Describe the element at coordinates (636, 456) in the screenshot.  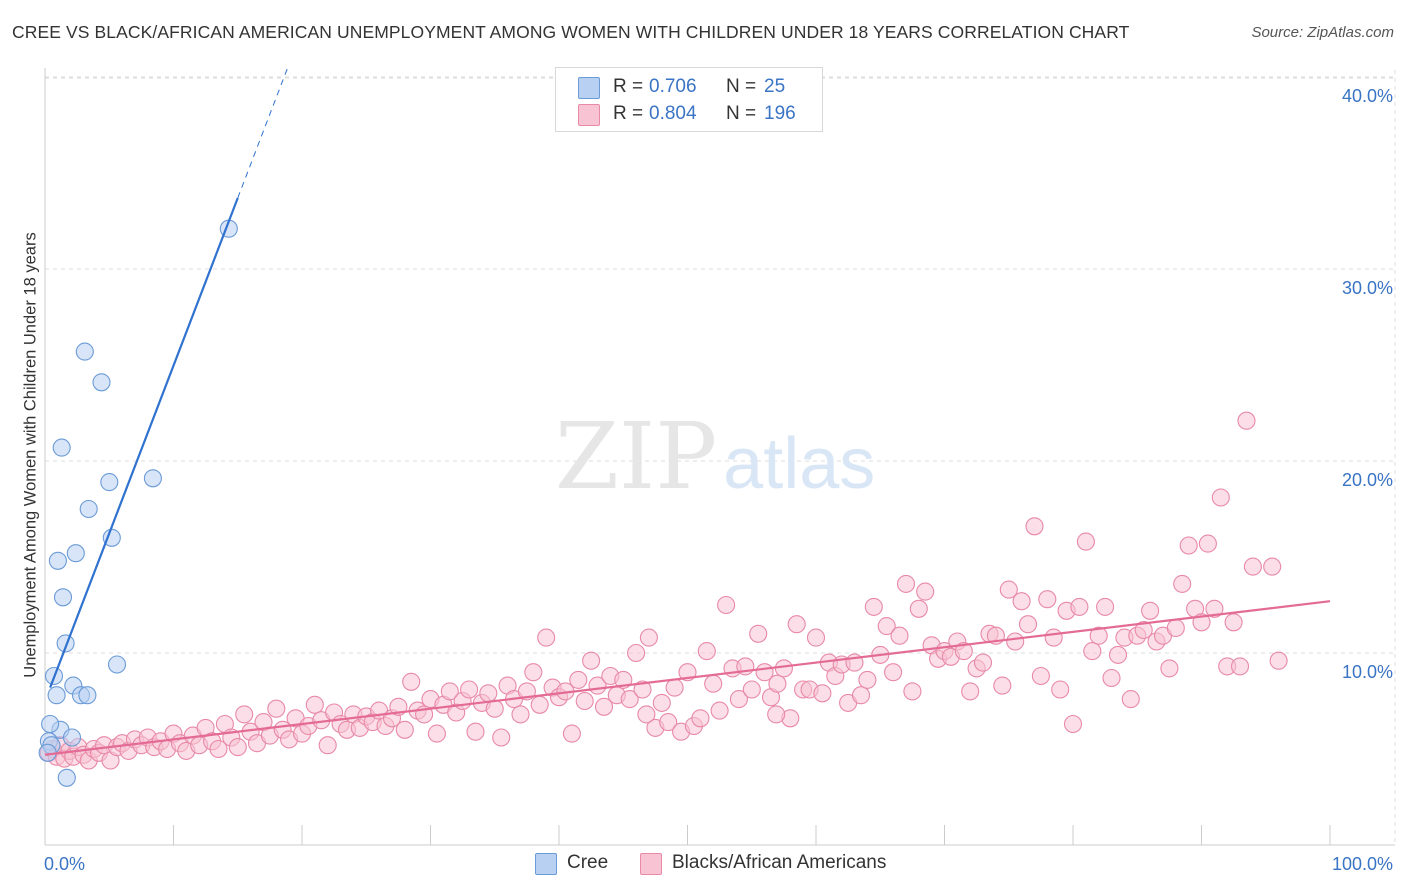
I see `watermark-zip: ZIP` at that location.